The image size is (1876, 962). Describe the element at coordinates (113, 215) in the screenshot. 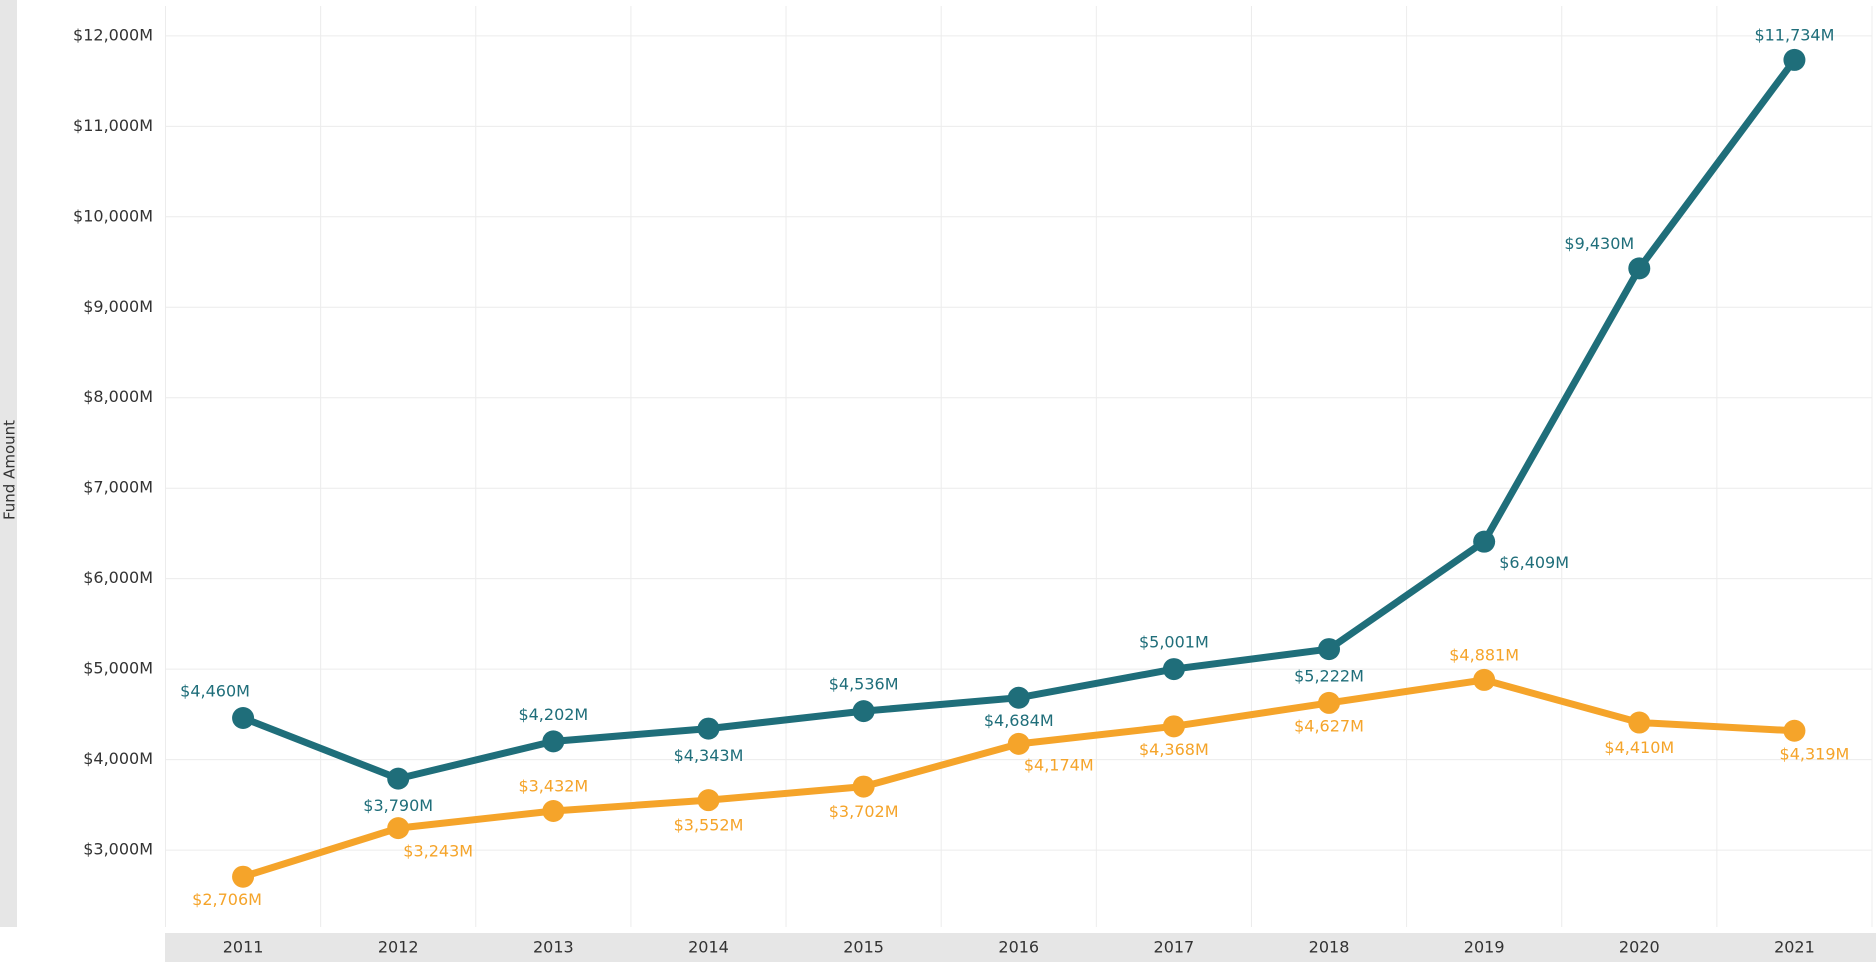

I see `y-tick-label: $10,000M` at that location.